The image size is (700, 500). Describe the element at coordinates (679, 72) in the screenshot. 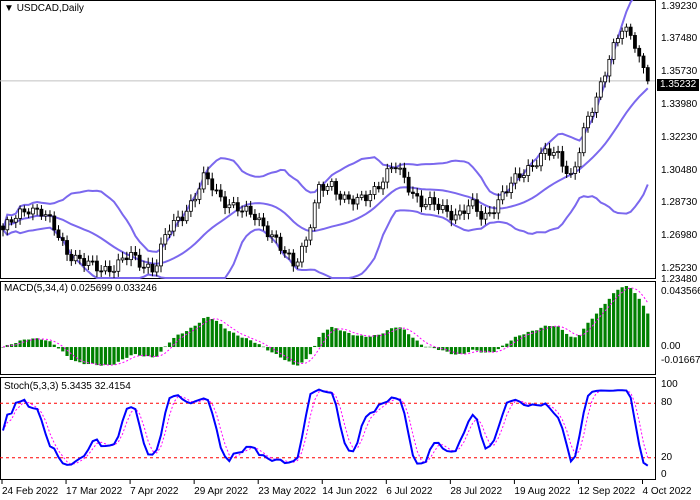

I see `price-axis-label: 1.35730` at that location.